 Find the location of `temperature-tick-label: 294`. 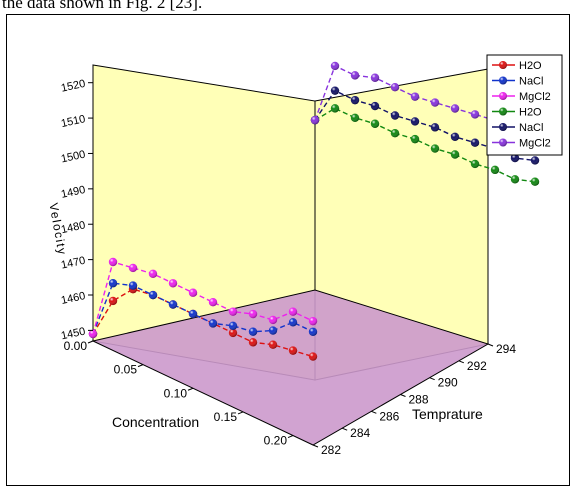

temperature-tick-label: 294 is located at coordinates (506, 349).